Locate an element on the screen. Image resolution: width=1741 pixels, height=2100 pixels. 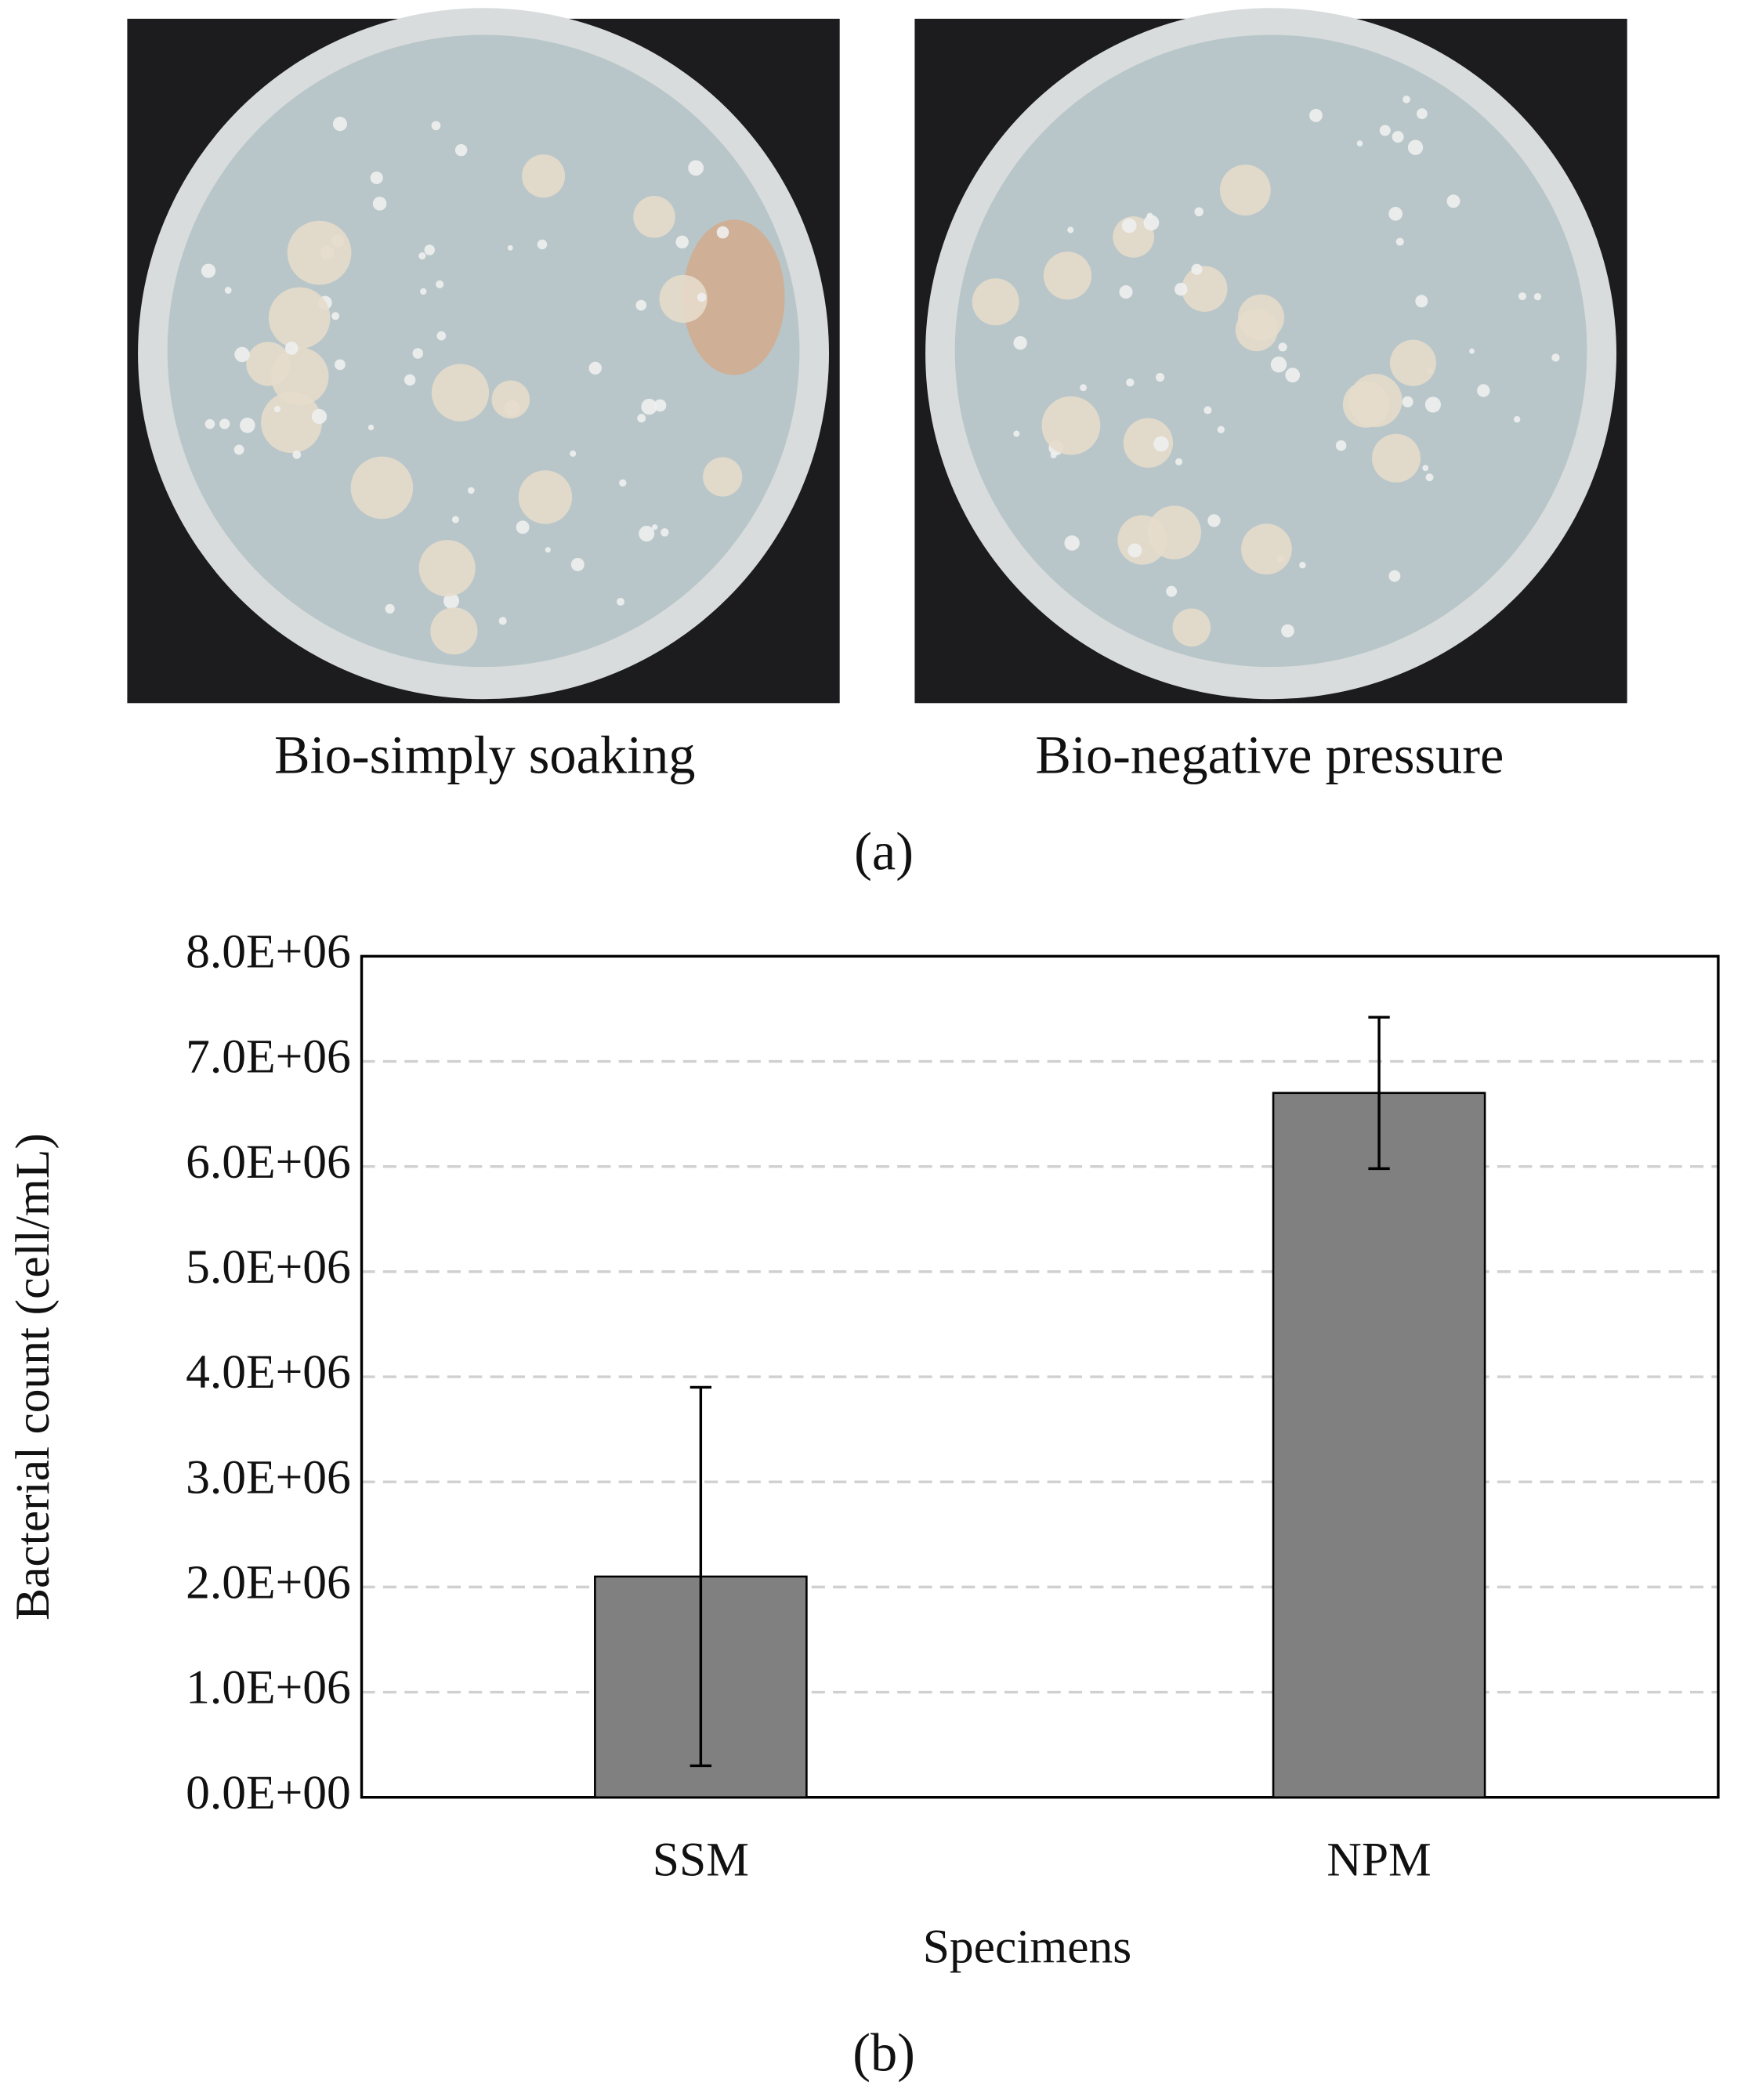
photo-caption: Bio-simply soaking is located at coordinates (485, 755).